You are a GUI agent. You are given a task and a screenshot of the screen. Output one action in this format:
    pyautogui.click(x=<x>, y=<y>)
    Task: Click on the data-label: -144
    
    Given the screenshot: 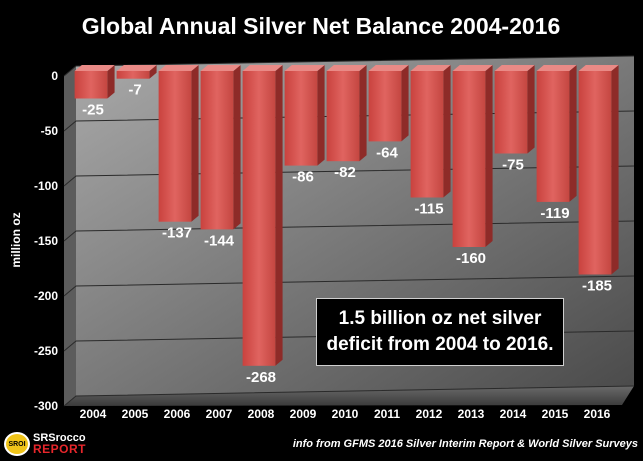 What is the action you would take?
    pyautogui.click(x=219, y=240)
    